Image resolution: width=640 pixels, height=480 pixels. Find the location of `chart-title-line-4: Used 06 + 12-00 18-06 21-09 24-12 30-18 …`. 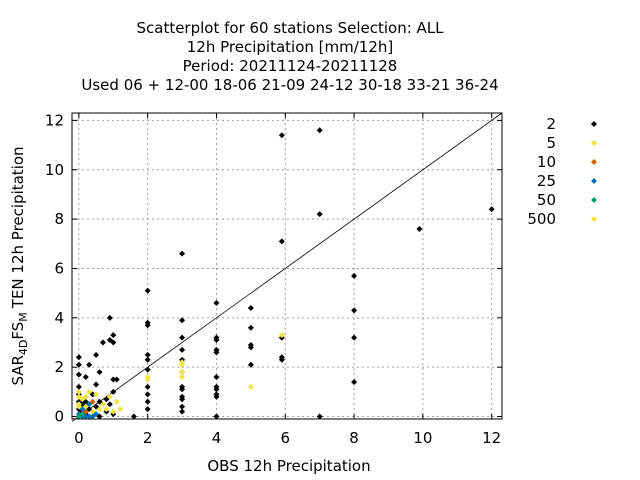

chart-title-line-4: Used 06 + 12-00 18-06 21-09 24-12 30-18 … is located at coordinates (289, 85).